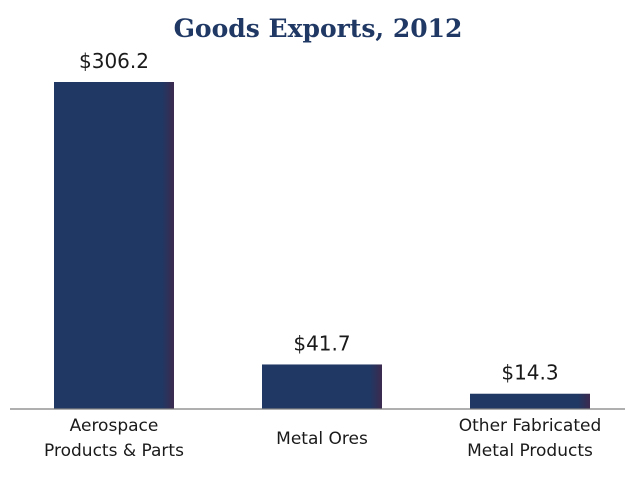  I want to click on data-label-1: $306.2, so click(114, 61).